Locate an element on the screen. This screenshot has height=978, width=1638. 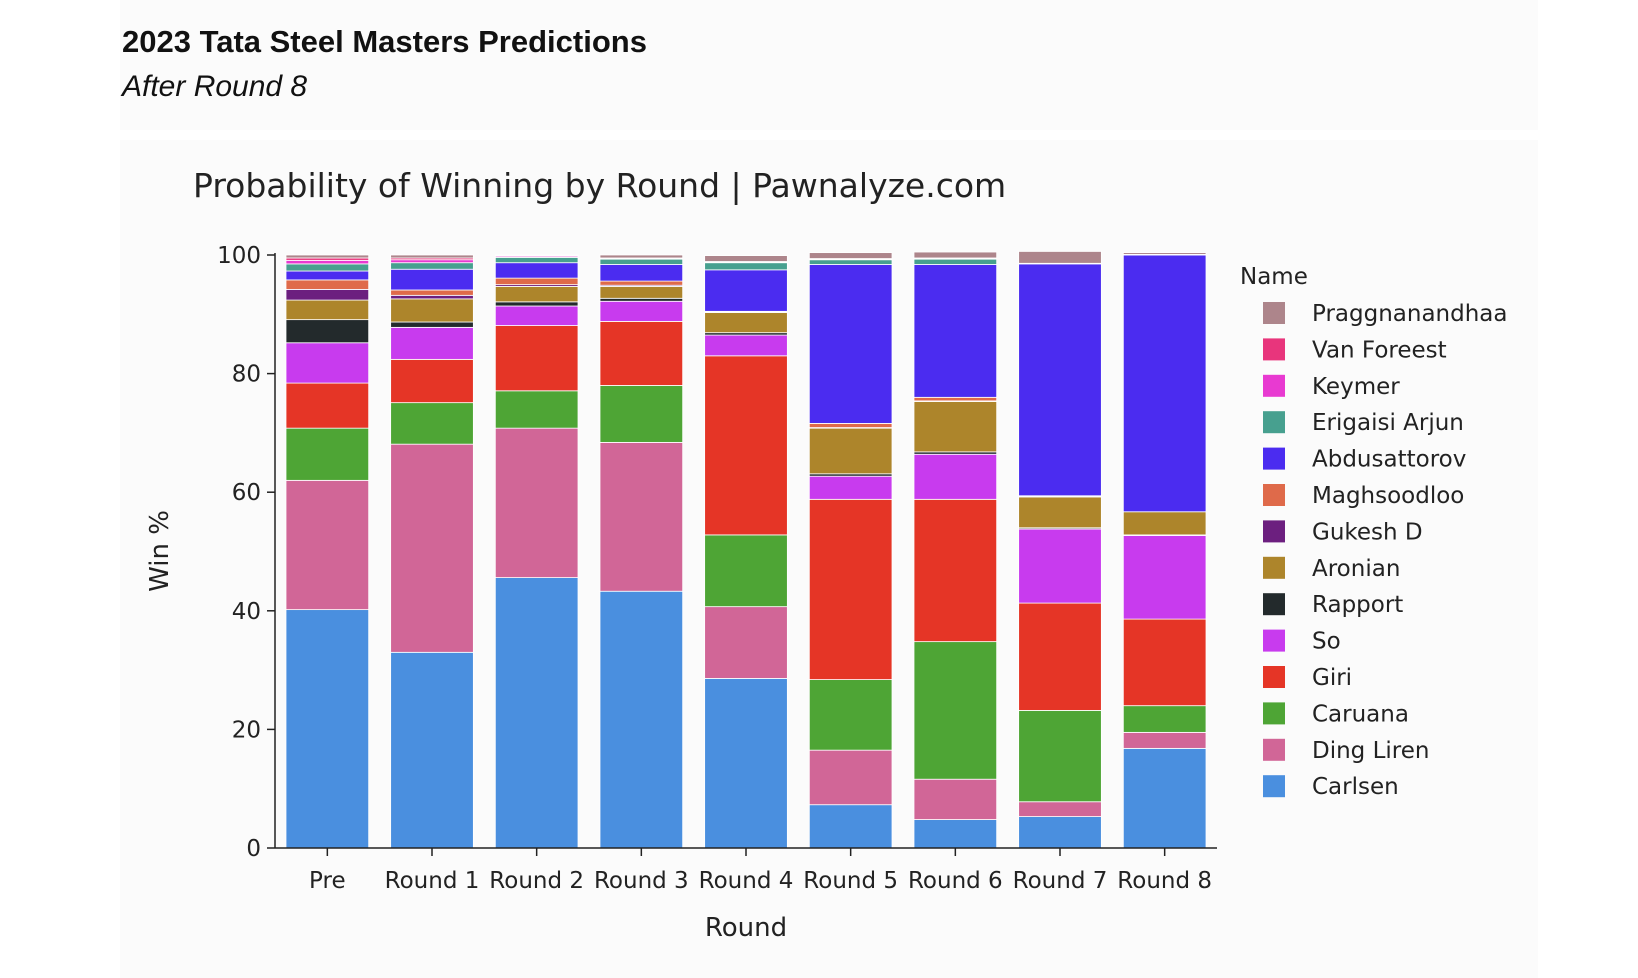
legend-label: Abdusattorov is located at coordinates (1389, 460).